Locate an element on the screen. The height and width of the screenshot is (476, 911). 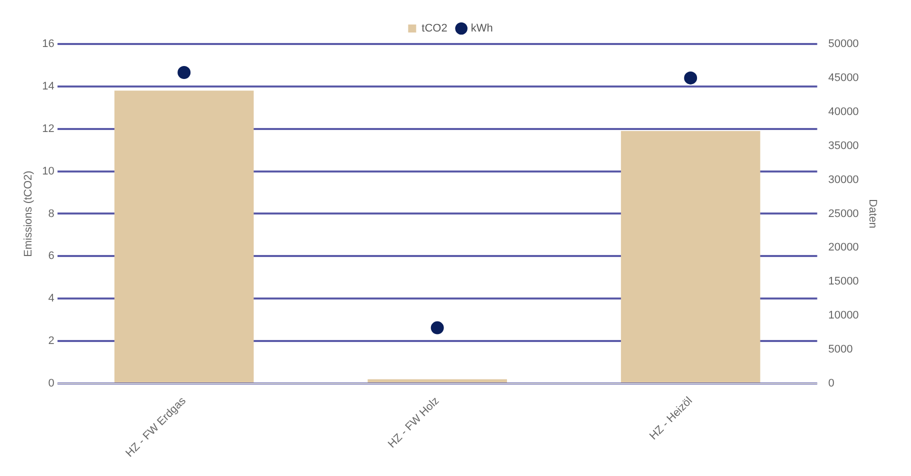
x-tick-label: HZ - FW Holz is located at coordinates (414, 422).